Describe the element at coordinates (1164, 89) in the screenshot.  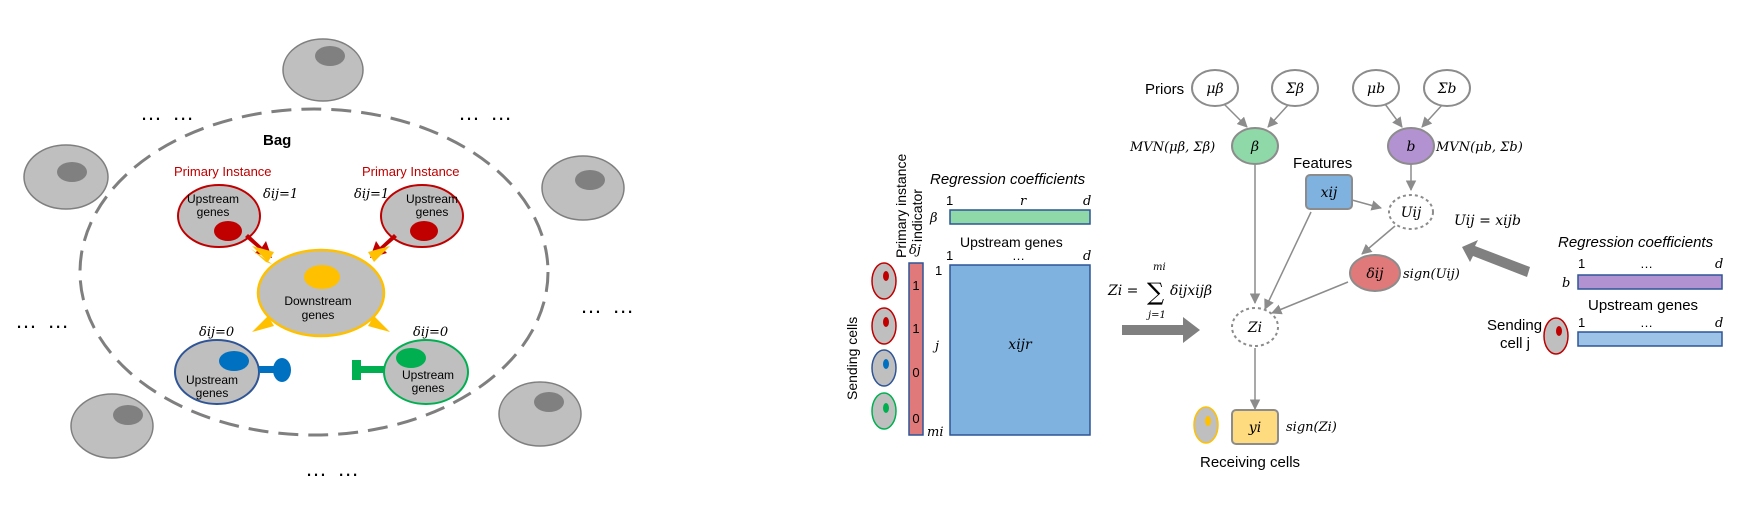
I see `priors-label: Priors` at that location.